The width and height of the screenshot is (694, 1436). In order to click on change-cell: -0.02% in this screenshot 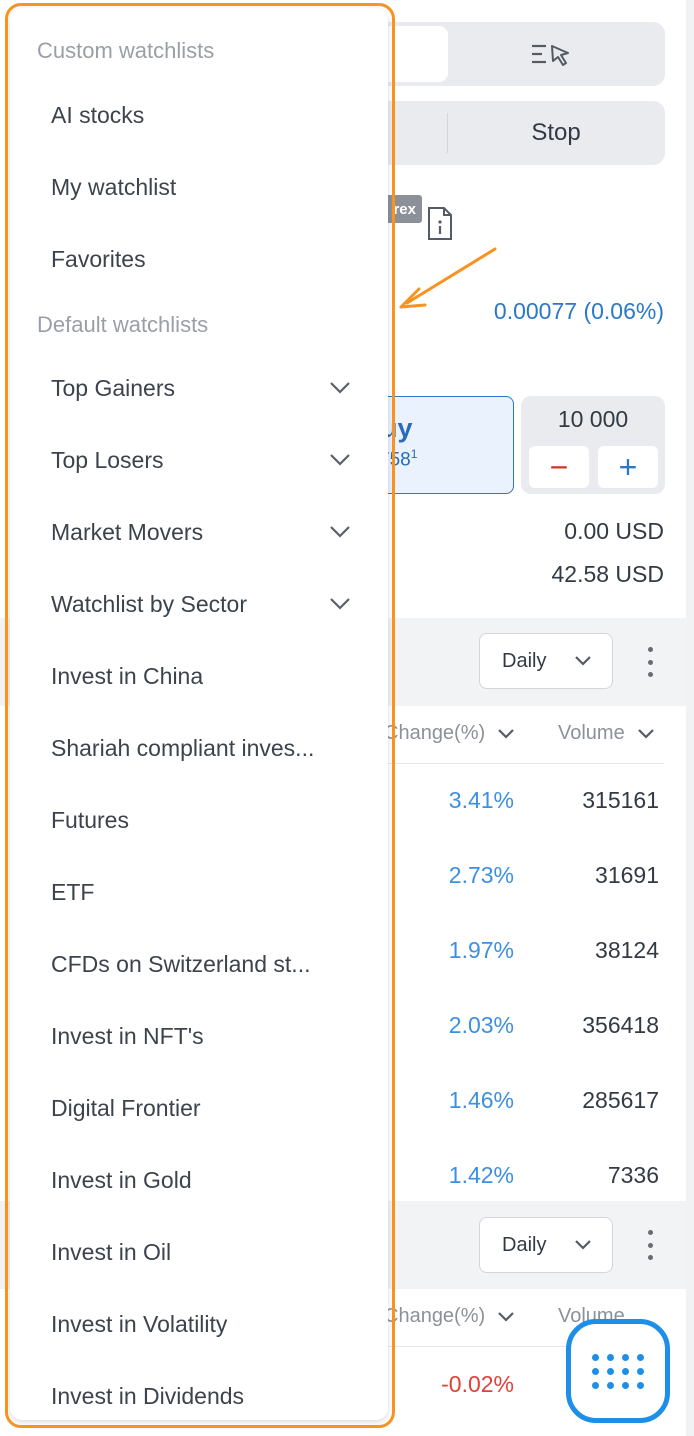, I will do `click(477, 1384)`.